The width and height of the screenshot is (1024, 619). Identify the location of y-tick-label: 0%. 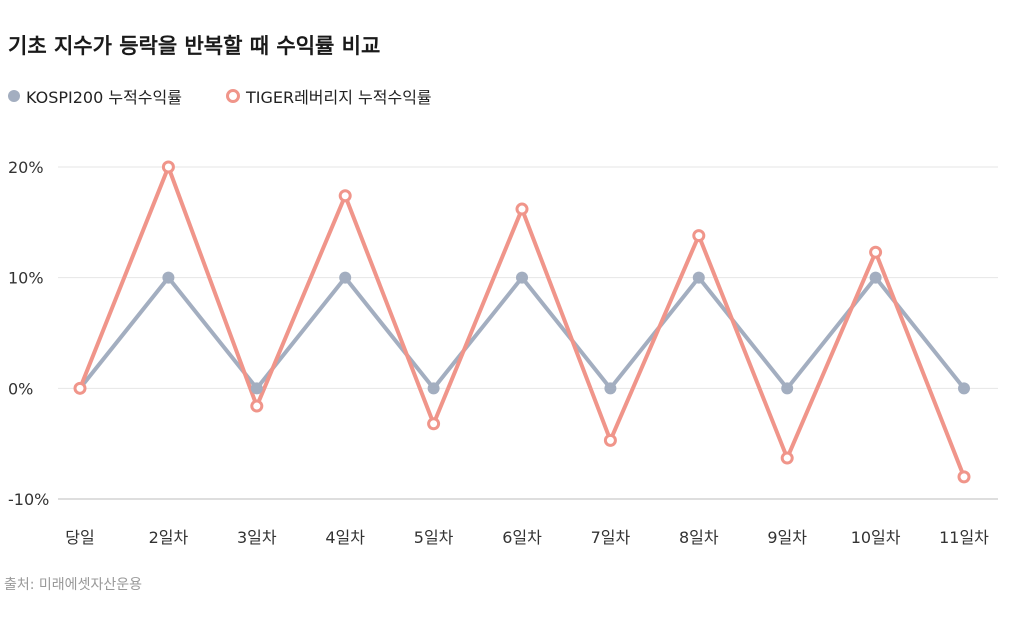
(20, 388).